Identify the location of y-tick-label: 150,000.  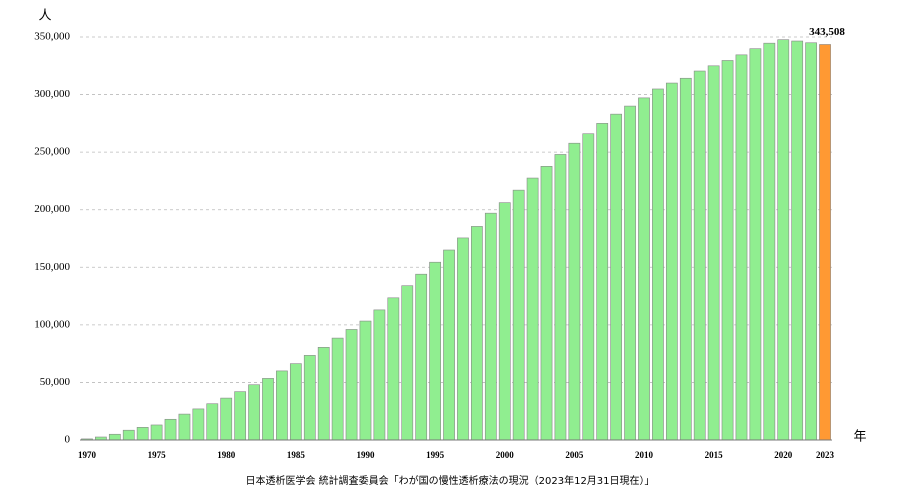
(52, 267).